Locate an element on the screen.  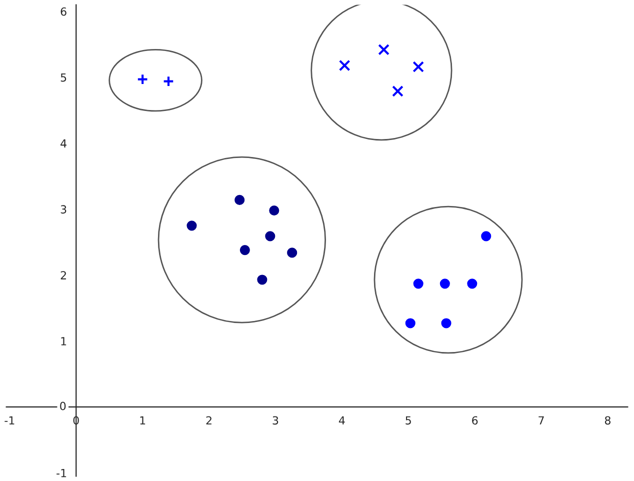
y-tick-label: 5 is located at coordinates (63, 77).